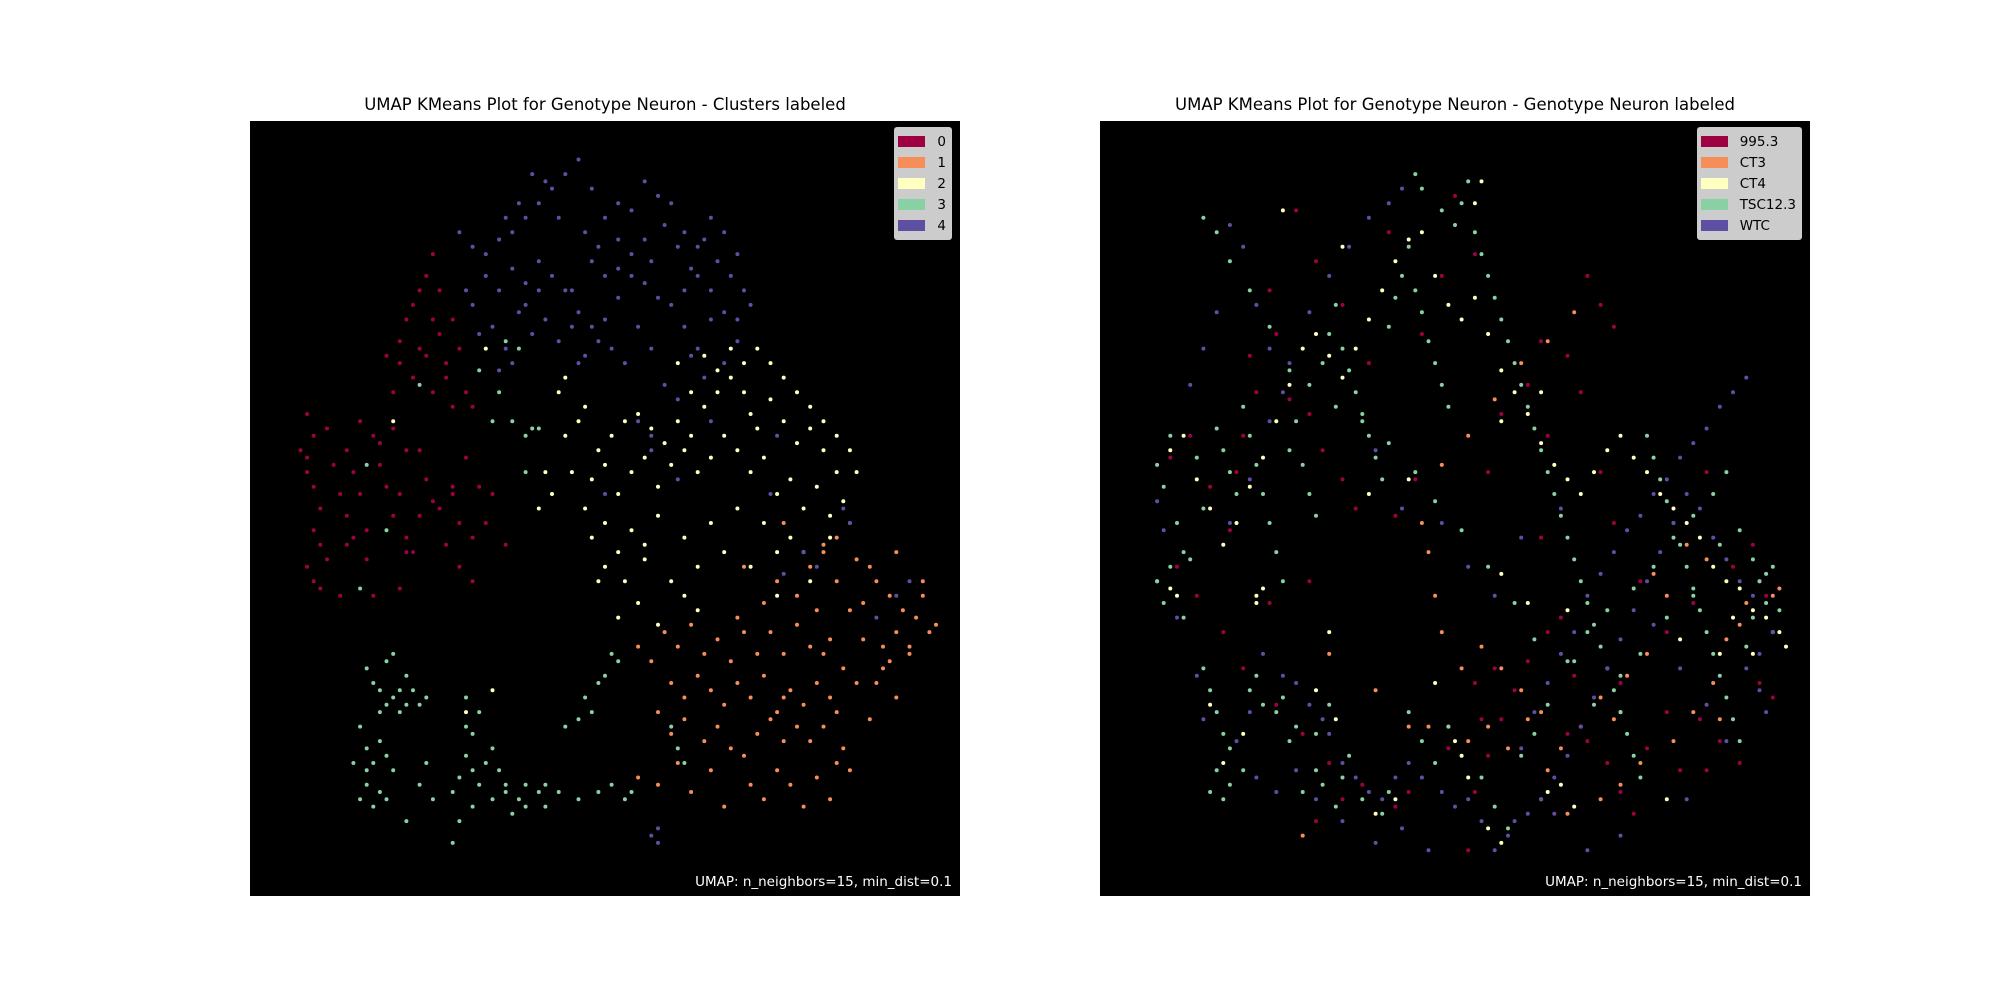 This screenshot has height=1000, width=2000. Describe the element at coordinates (922, 162) in the screenshot. I see `legend-item: 1` at that location.